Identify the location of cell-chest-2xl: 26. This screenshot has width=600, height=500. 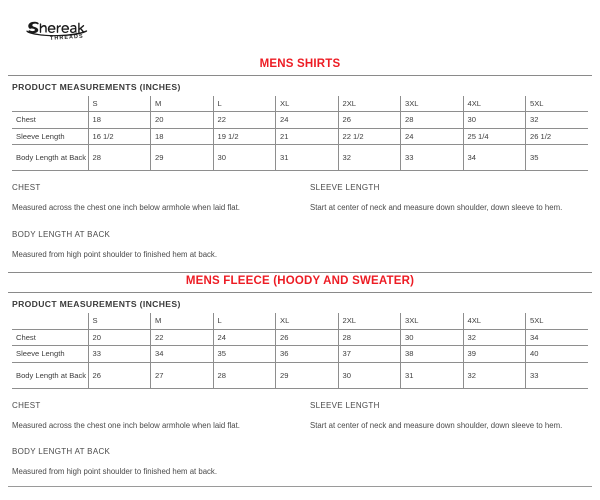
(369, 120).